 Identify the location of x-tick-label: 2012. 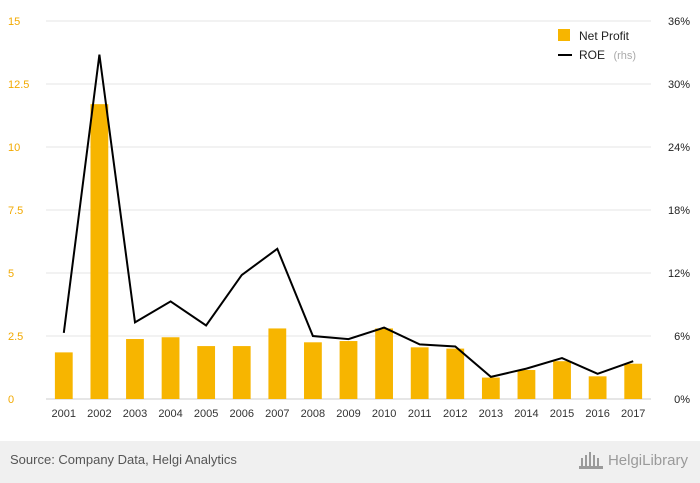
(455, 414).